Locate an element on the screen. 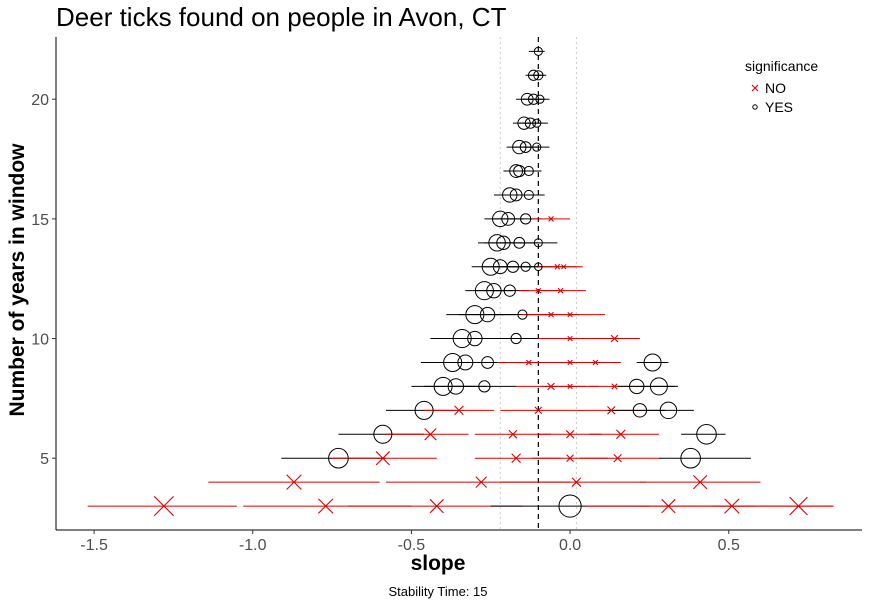  data-point-32-stroke-b is located at coordinates (564, 267).